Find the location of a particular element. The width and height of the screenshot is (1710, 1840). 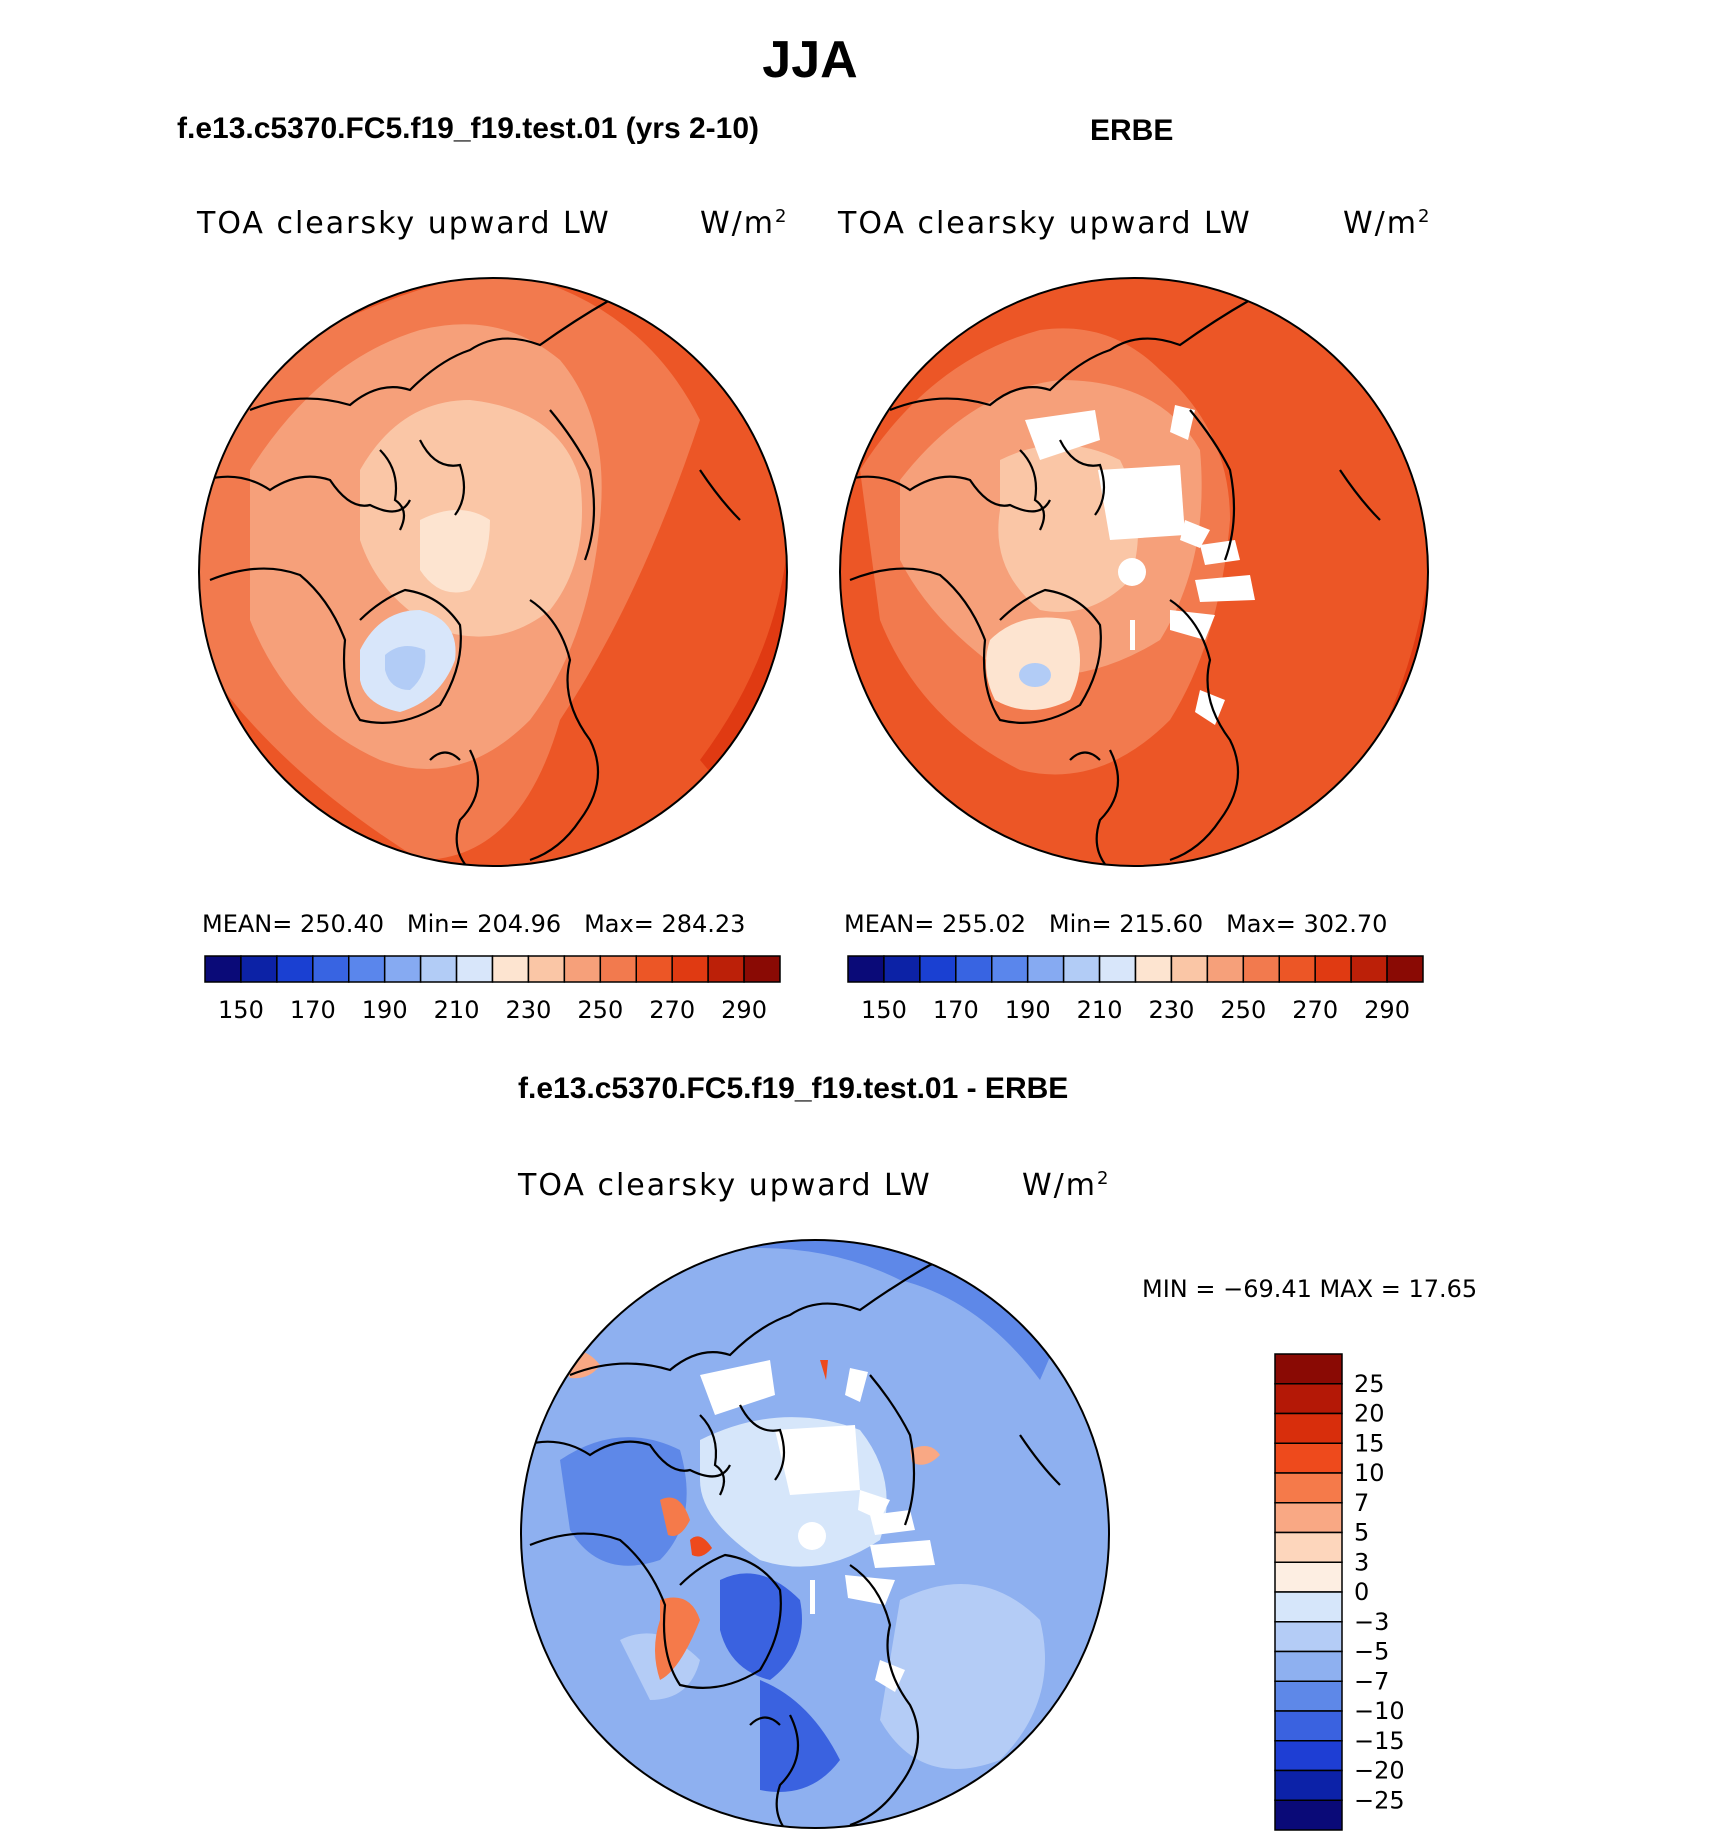

obs-max-value: 302.70 is located at coordinates (1345, 924).